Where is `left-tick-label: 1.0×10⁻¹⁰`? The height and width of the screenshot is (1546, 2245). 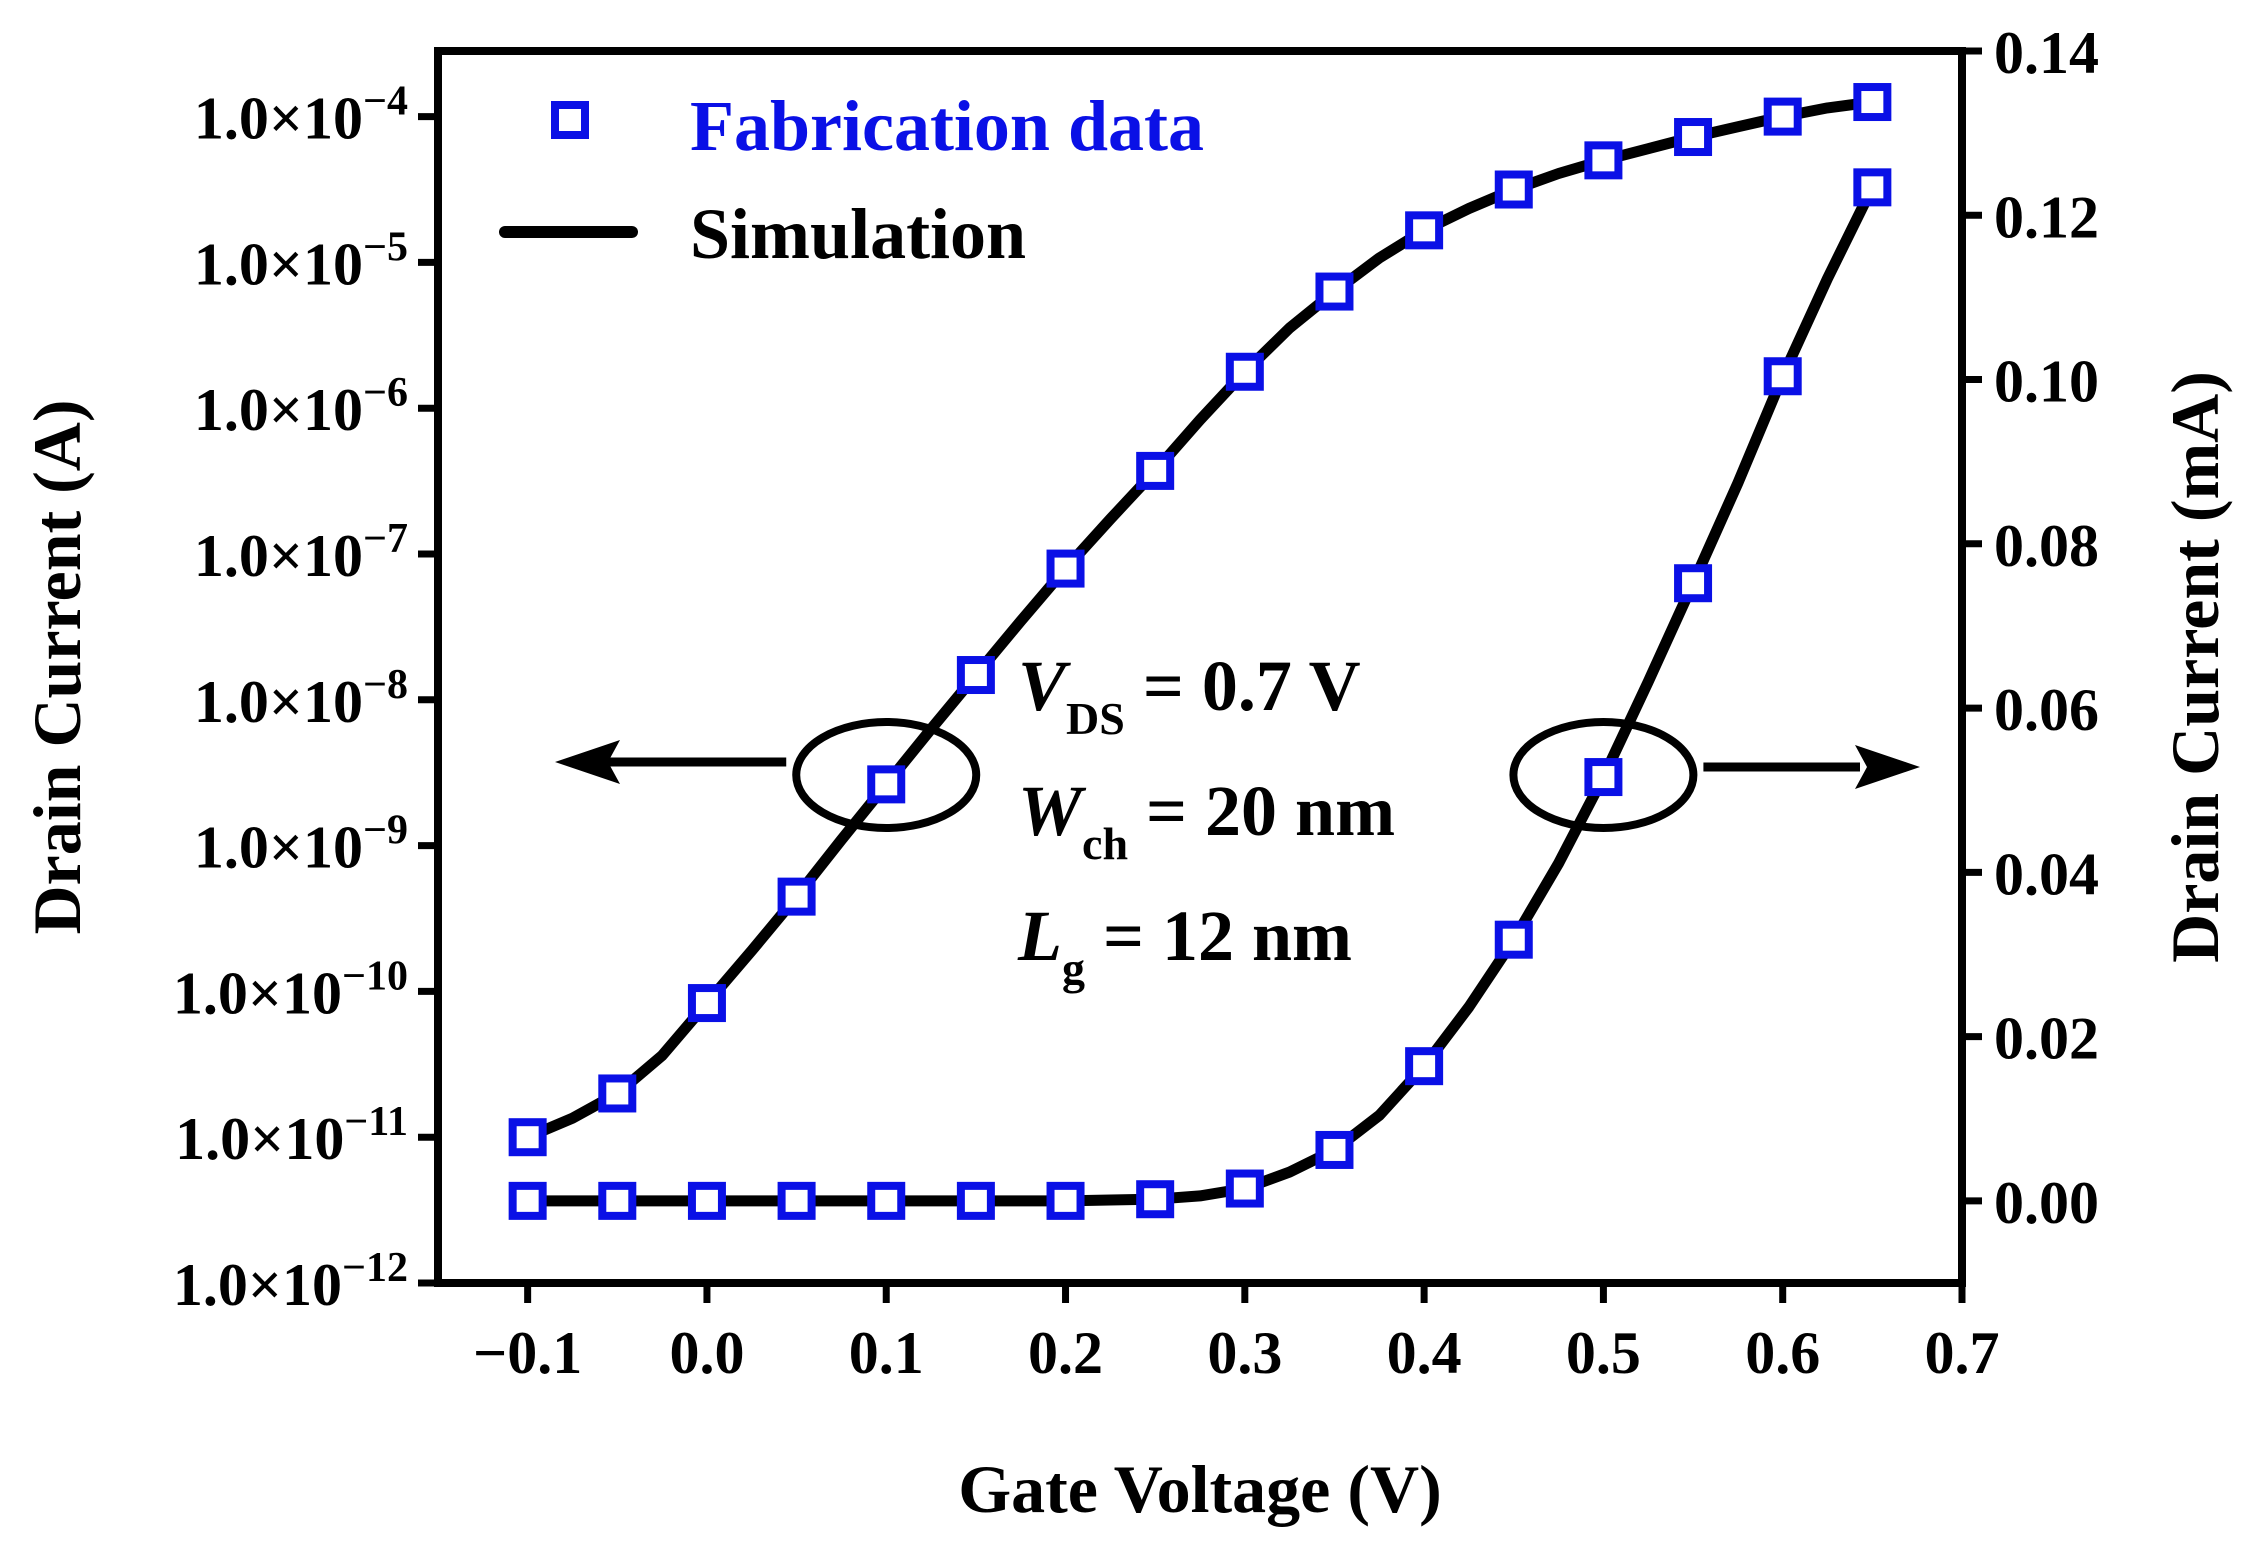 left-tick-label: 1.0×10⁻¹⁰ is located at coordinates (290, 989).